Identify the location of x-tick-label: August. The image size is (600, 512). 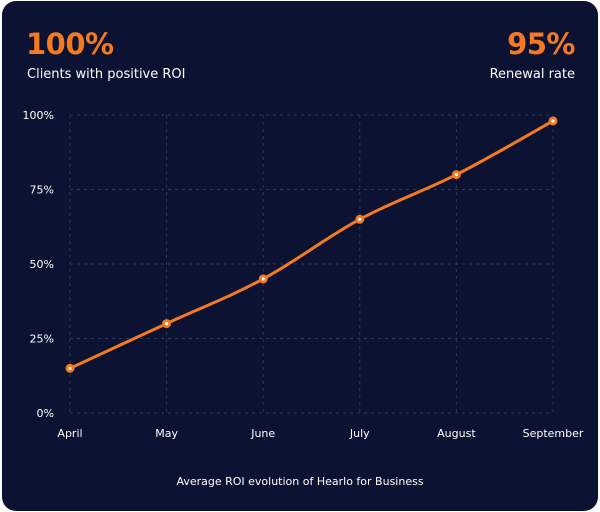
(456, 433).